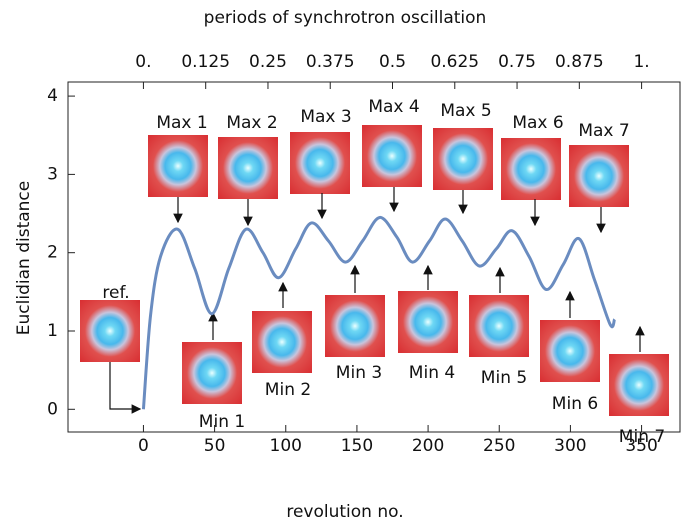  Describe the element at coordinates (52, 174) in the screenshot. I see `y-tick-label: 3` at that location.